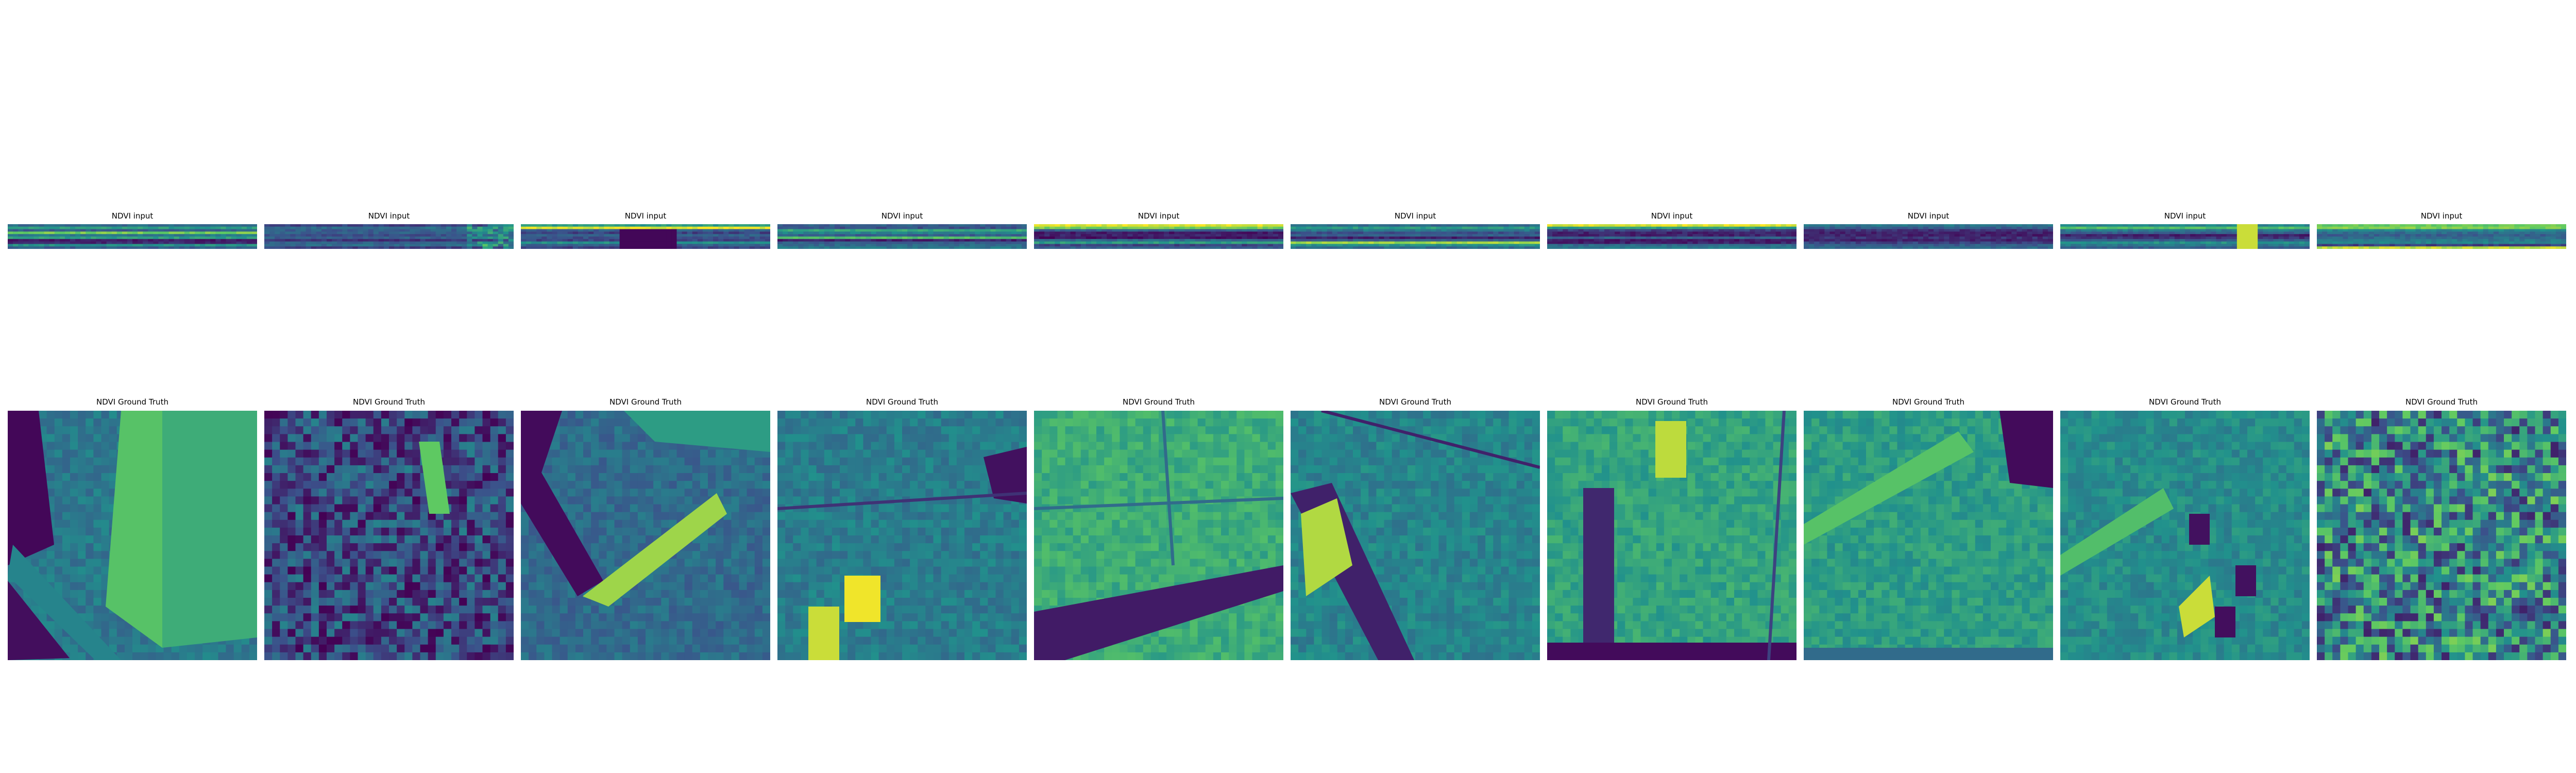  What do you see at coordinates (132, 535) in the screenshot?
I see `ndvi-ground-truth-image` at bounding box center [132, 535].